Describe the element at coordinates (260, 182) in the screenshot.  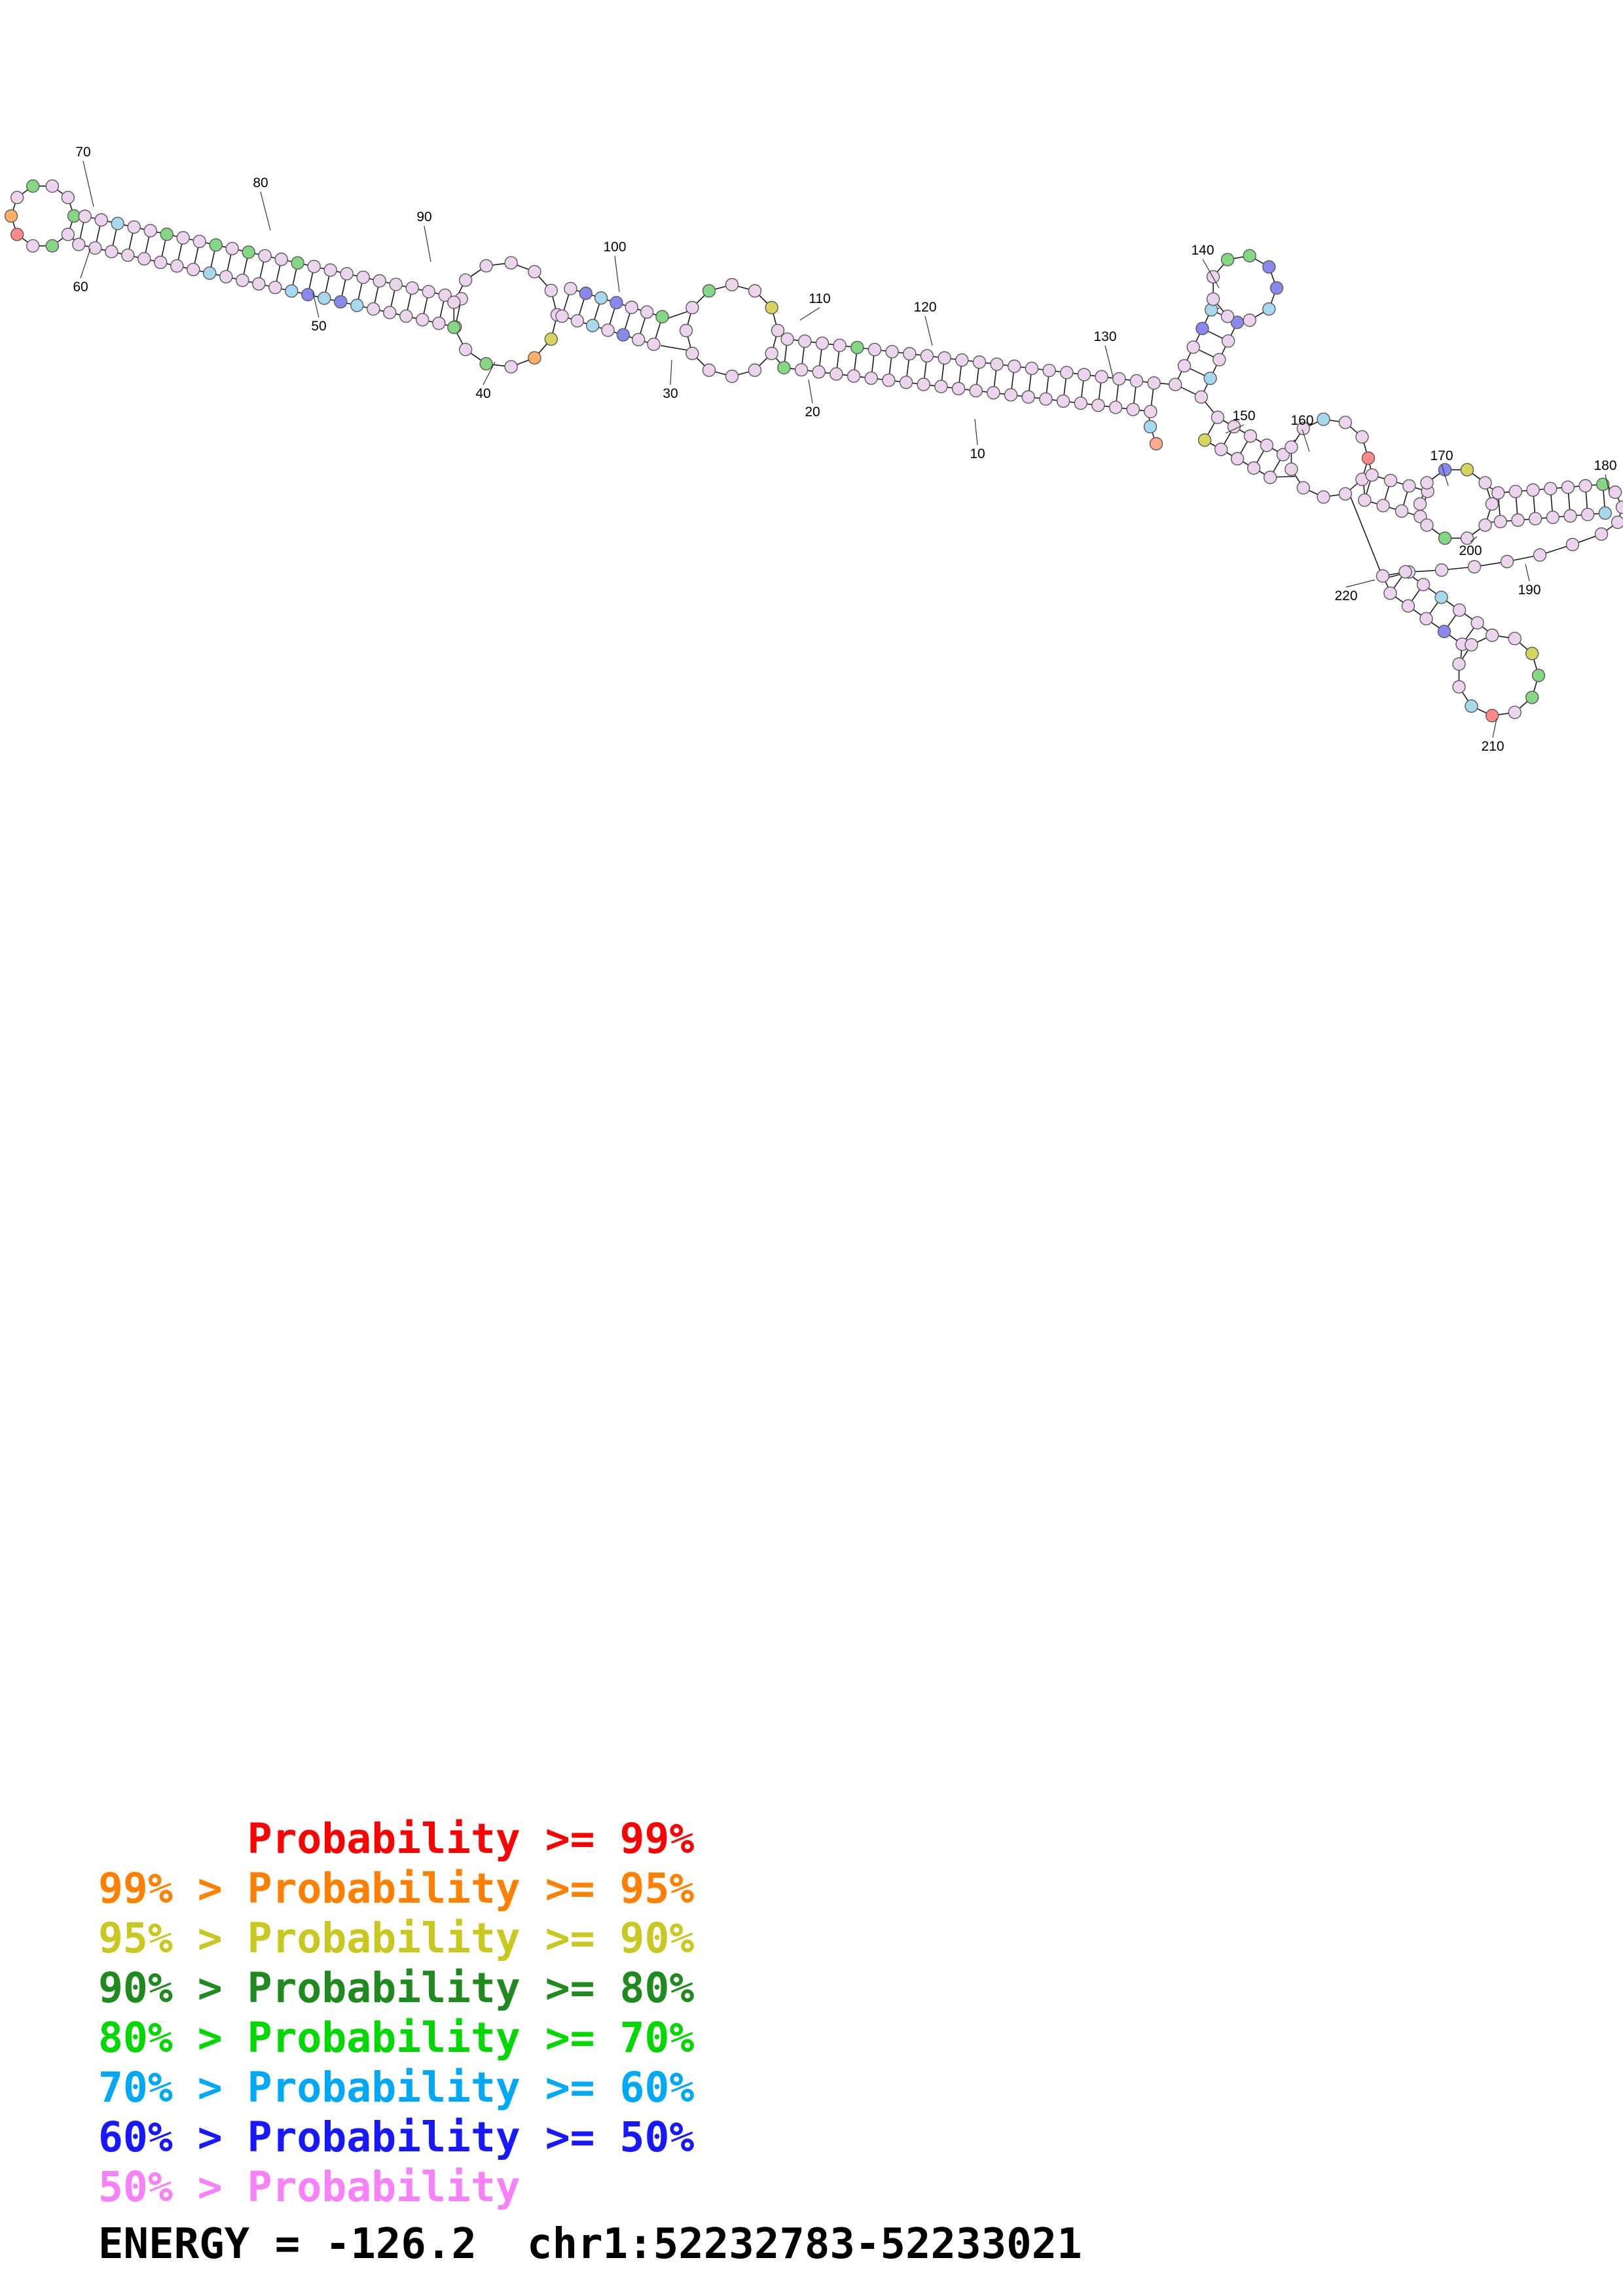
I see `position-number-label: 80` at that location.